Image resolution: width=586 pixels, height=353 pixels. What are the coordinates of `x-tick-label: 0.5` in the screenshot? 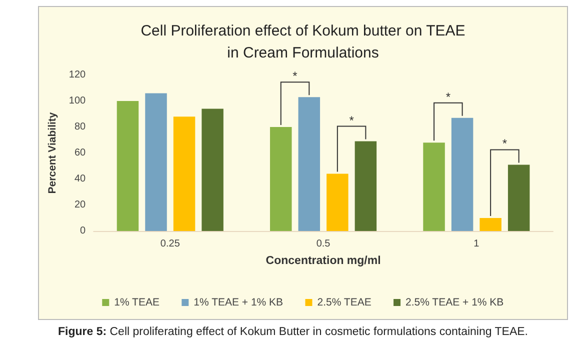 It's located at (323, 244).